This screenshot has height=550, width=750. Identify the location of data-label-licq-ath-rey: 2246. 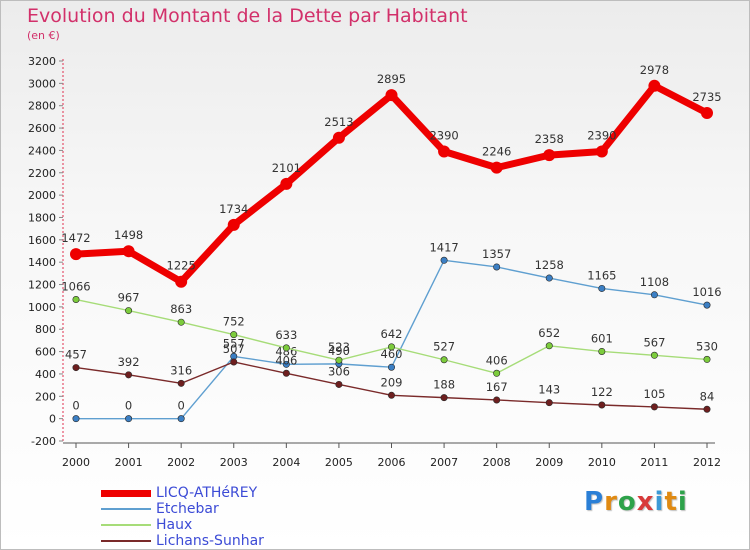
(496, 152).